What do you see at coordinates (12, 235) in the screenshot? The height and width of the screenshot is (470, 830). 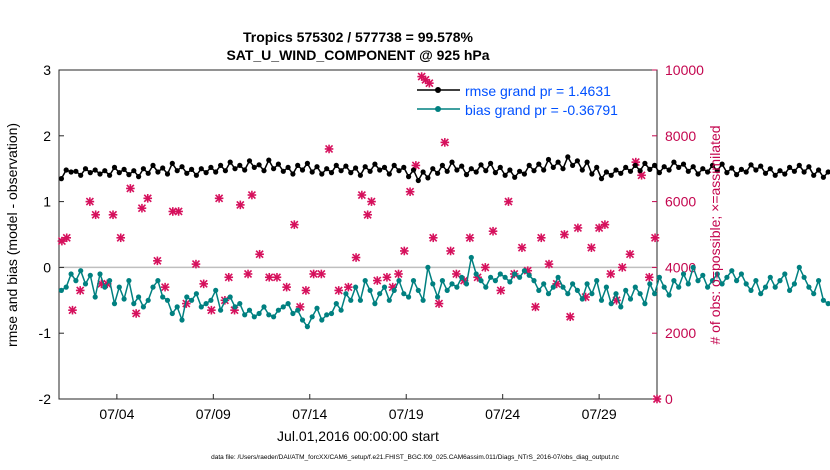 I see `y-axis-left-label: rmse and bias (model - observation)` at bounding box center [12, 235].